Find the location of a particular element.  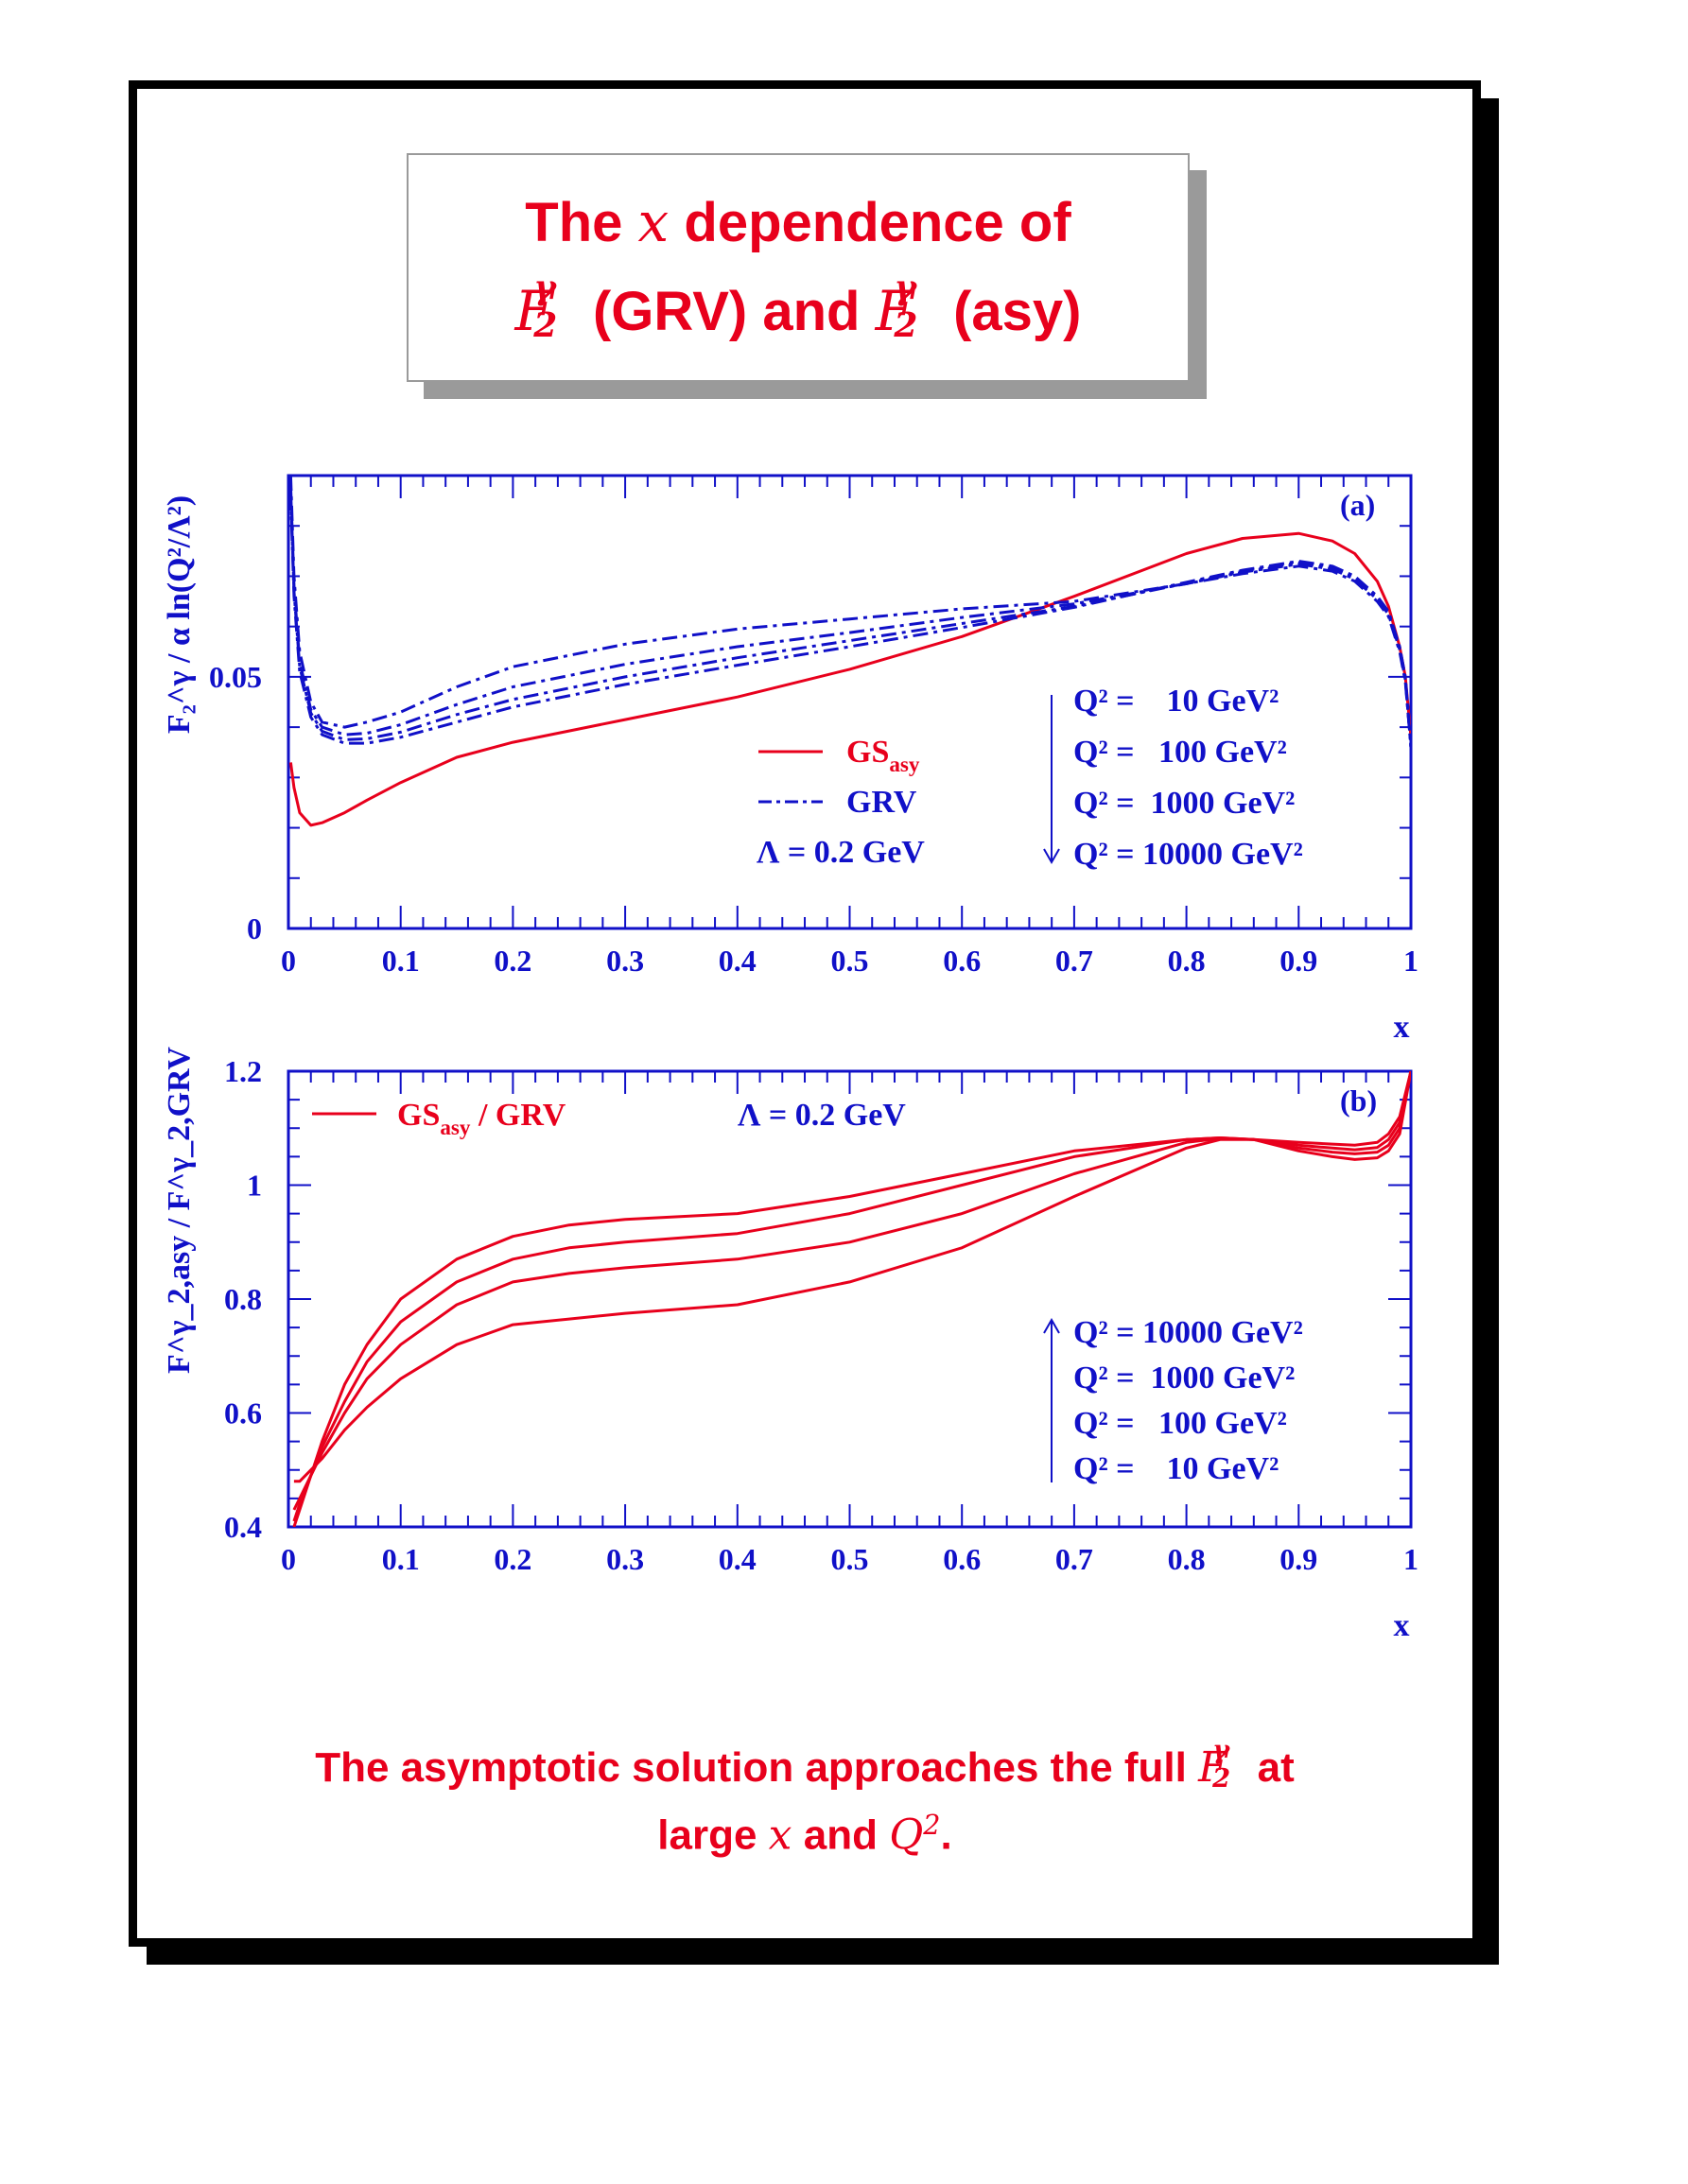

legend-ratio-label: GSasy / GRV is located at coordinates (481, 1119).